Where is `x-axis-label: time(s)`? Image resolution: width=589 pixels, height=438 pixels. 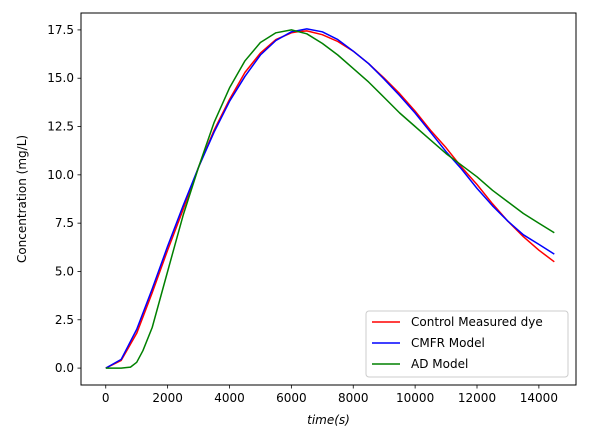
x-axis-label: time(s) is located at coordinates (328, 420).